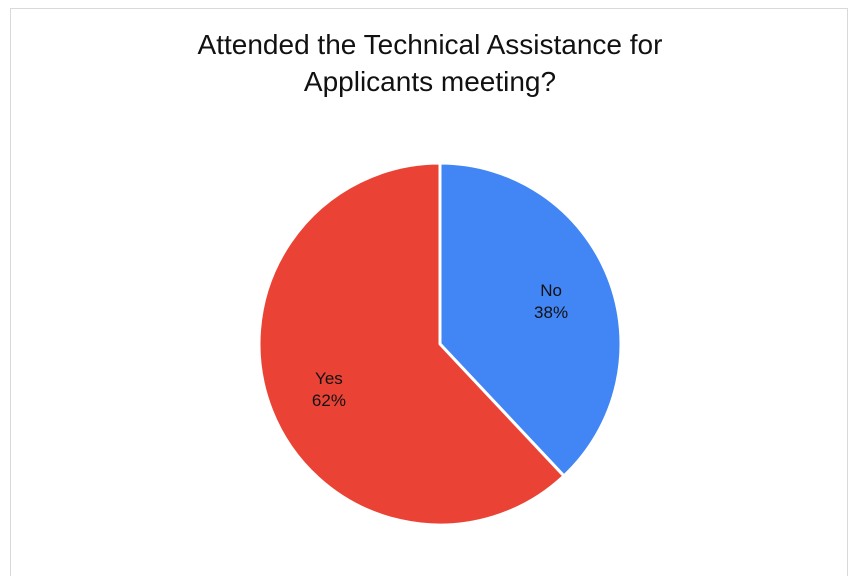 The width and height of the screenshot is (860, 578). I want to click on slice-value-no: 38%, so click(551, 312).